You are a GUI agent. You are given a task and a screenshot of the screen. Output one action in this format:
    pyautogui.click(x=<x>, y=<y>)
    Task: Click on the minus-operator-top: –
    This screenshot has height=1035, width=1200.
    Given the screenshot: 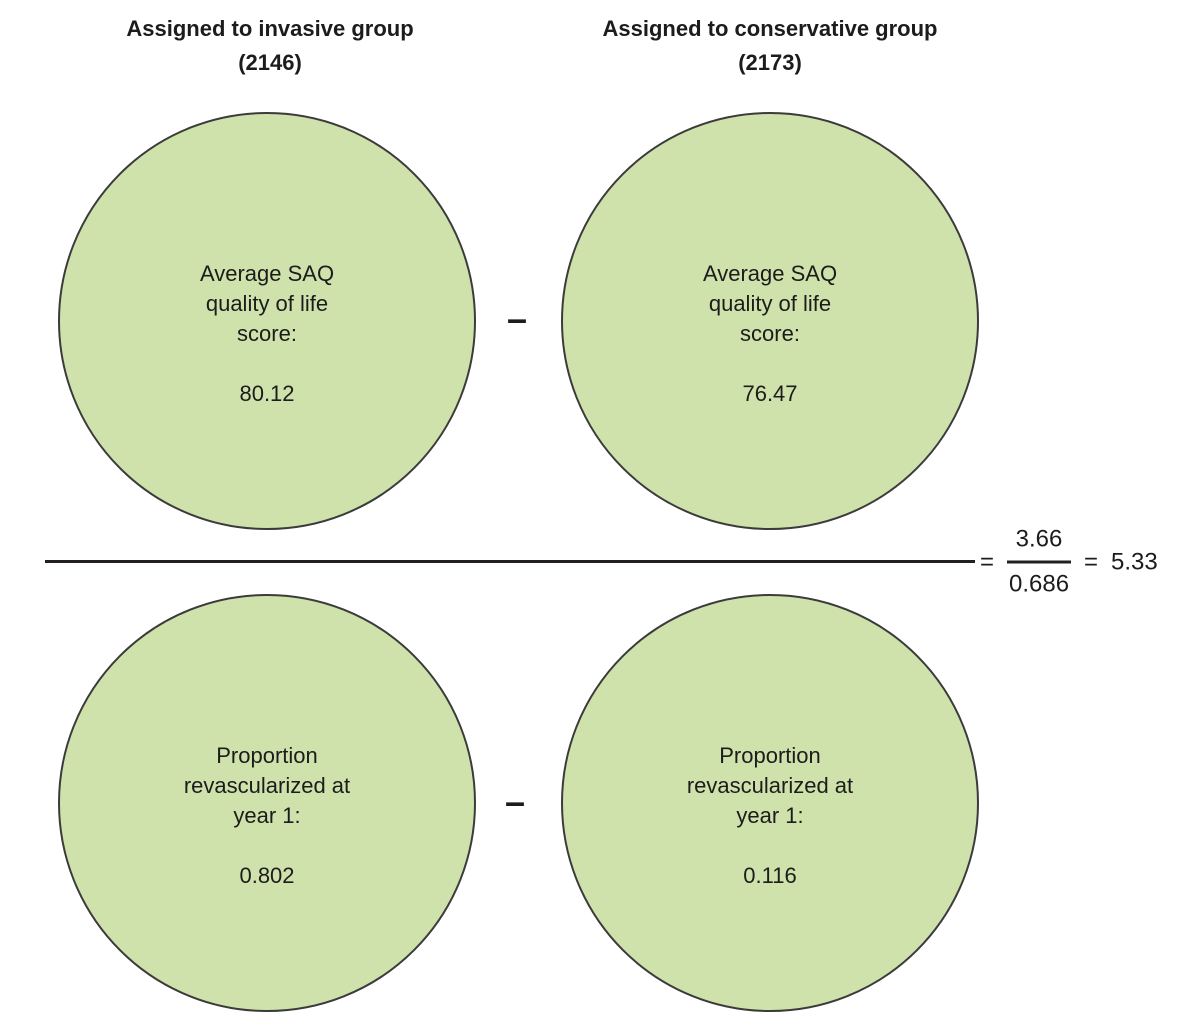 What is the action you would take?
    pyautogui.click(x=517, y=318)
    